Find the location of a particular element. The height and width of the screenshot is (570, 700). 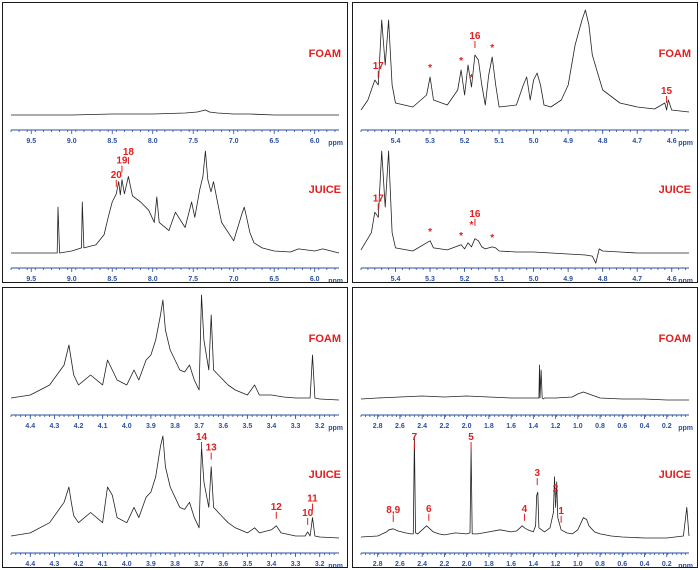

x-tick-label: 1.6 is located at coordinates (511, 564).